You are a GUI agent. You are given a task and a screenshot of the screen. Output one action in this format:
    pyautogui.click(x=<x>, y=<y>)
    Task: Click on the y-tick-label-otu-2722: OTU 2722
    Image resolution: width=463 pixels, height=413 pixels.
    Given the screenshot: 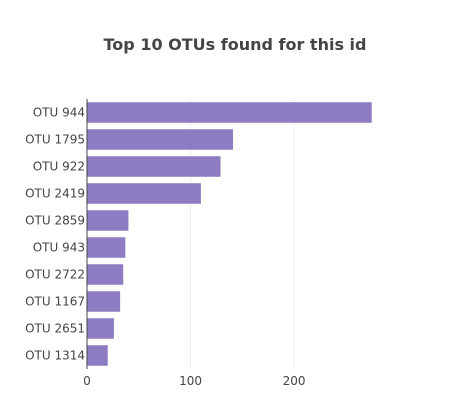 What is the action you would take?
    pyautogui.click(x=55, y=275)
    